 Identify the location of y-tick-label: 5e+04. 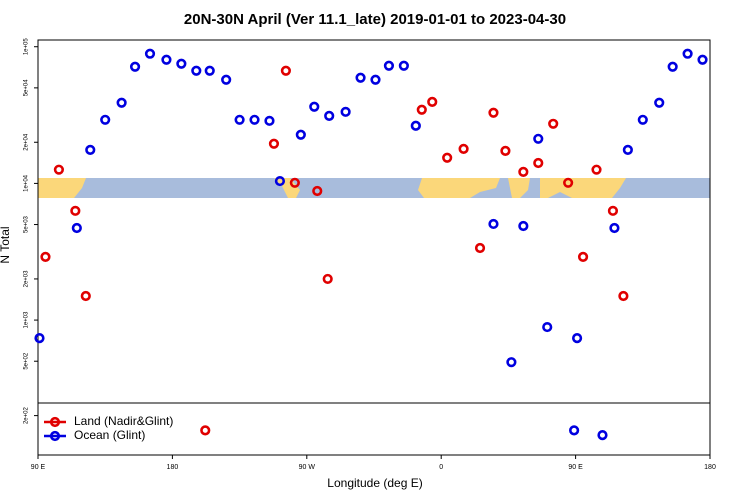
(27, 88).